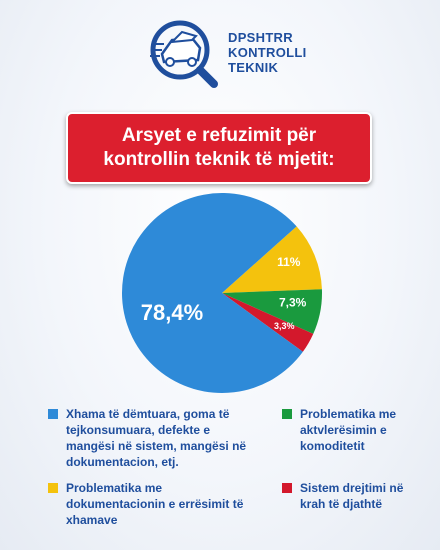 The width and height of the screenshot is (440, 550). What do you see at coordinates (272, 311) in the screenshot?
I see `slice-comfort` at bounding box center [272, 311].